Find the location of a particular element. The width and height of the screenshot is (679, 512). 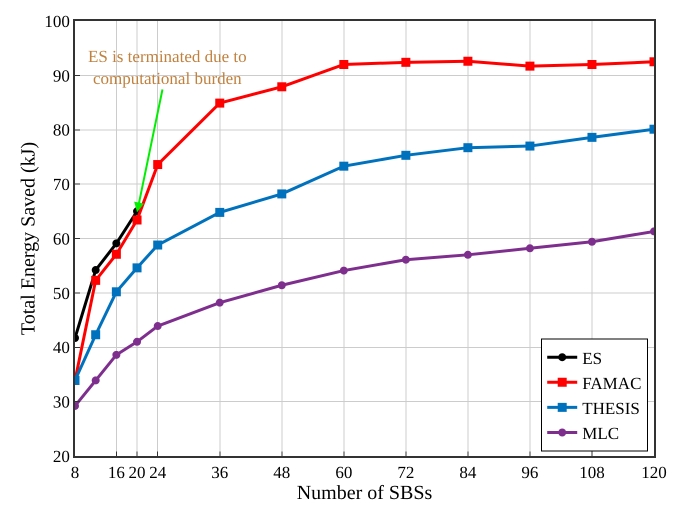

legend-label: THESIS is located at coordinates (611, 408).